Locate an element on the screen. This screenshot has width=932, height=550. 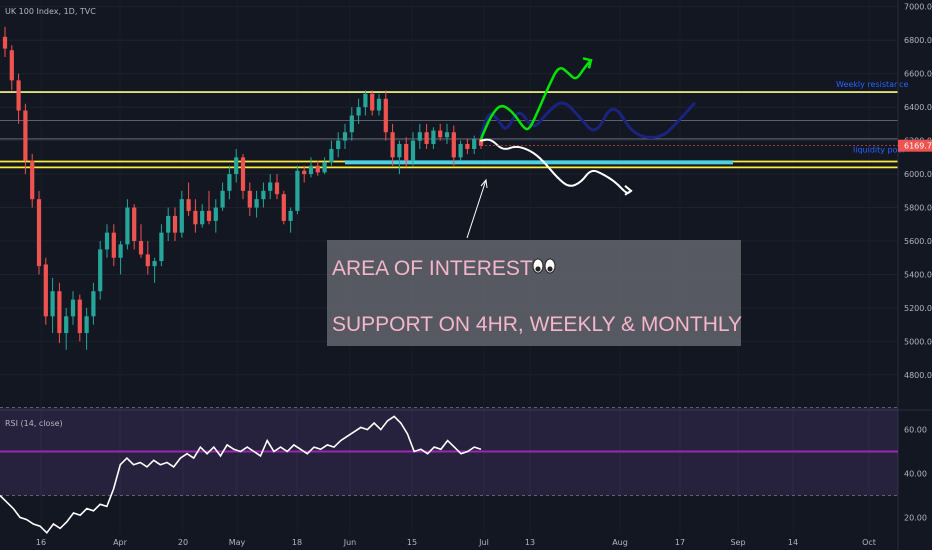
time-tick-label: Sep is located at coordinates (737, 542).